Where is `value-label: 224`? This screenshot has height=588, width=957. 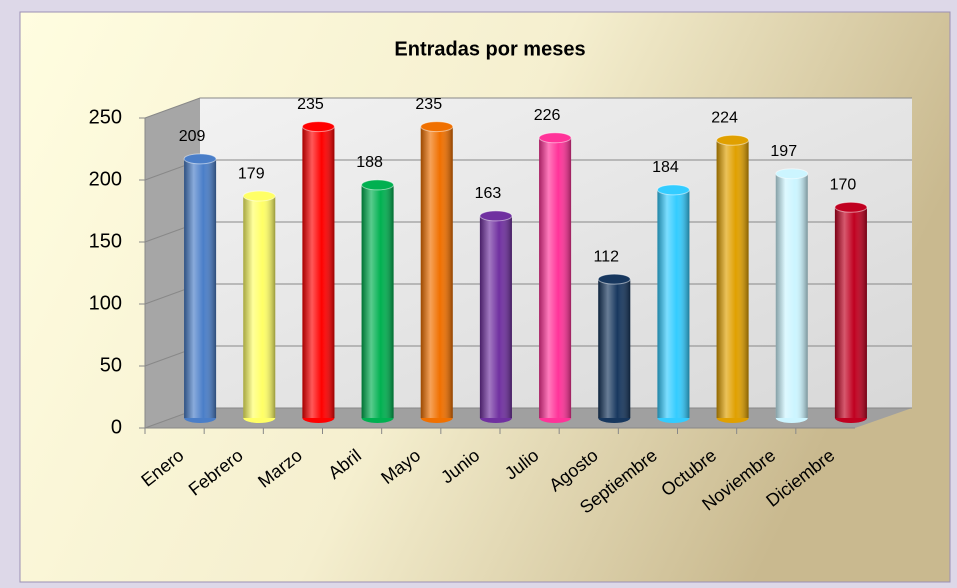 value-label: 224 is located at coordinates (724, 117).